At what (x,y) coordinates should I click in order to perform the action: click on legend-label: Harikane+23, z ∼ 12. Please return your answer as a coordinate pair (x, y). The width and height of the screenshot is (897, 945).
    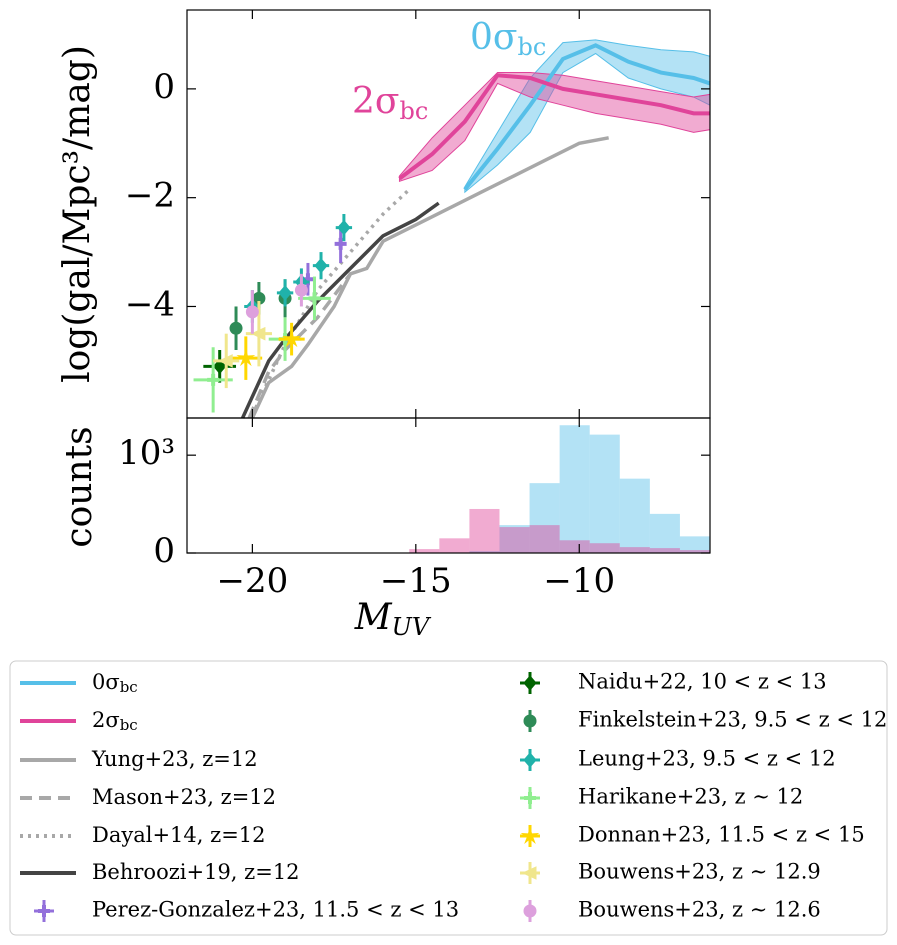
    Looking at the image, I should click on (690, 797).